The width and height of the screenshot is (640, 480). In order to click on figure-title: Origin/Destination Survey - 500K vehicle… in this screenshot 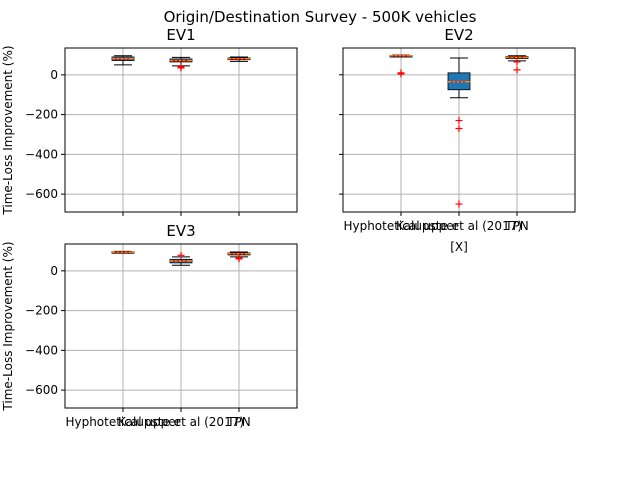, I will do `click(320, 17)`.